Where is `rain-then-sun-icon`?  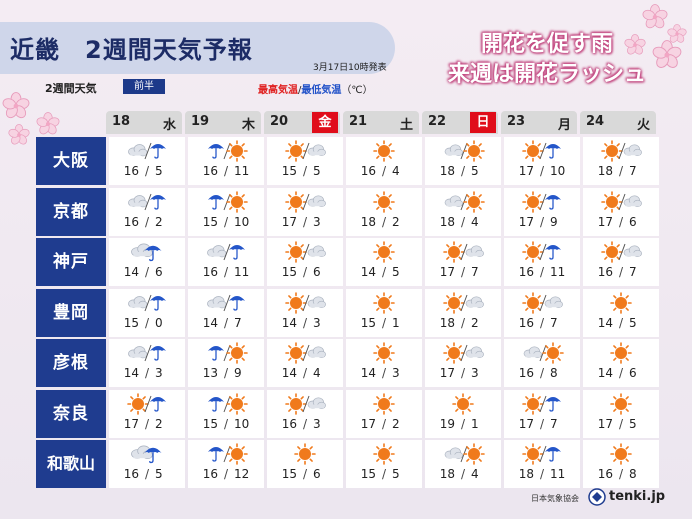 rain-then-sun-icon is located at coordinates (227, 403).